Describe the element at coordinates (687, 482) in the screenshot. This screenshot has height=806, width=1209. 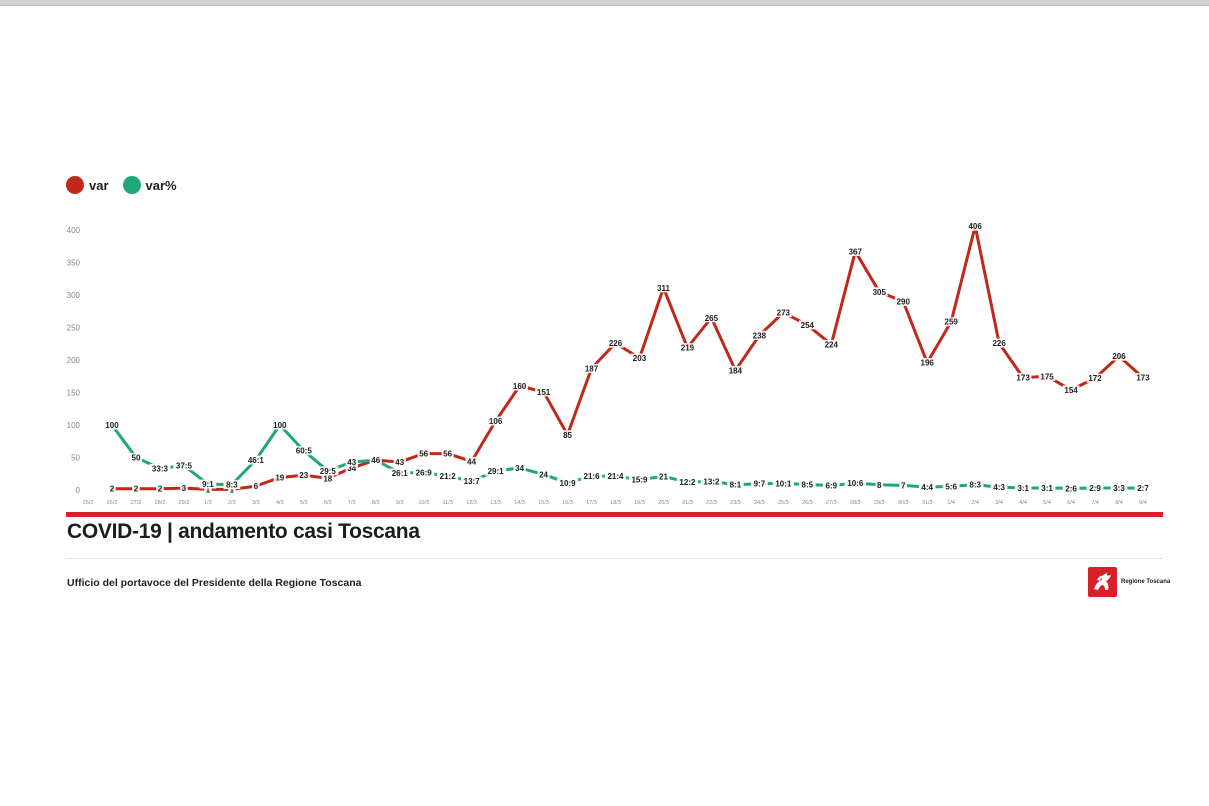
I see `data-label: 12:2` at that location.